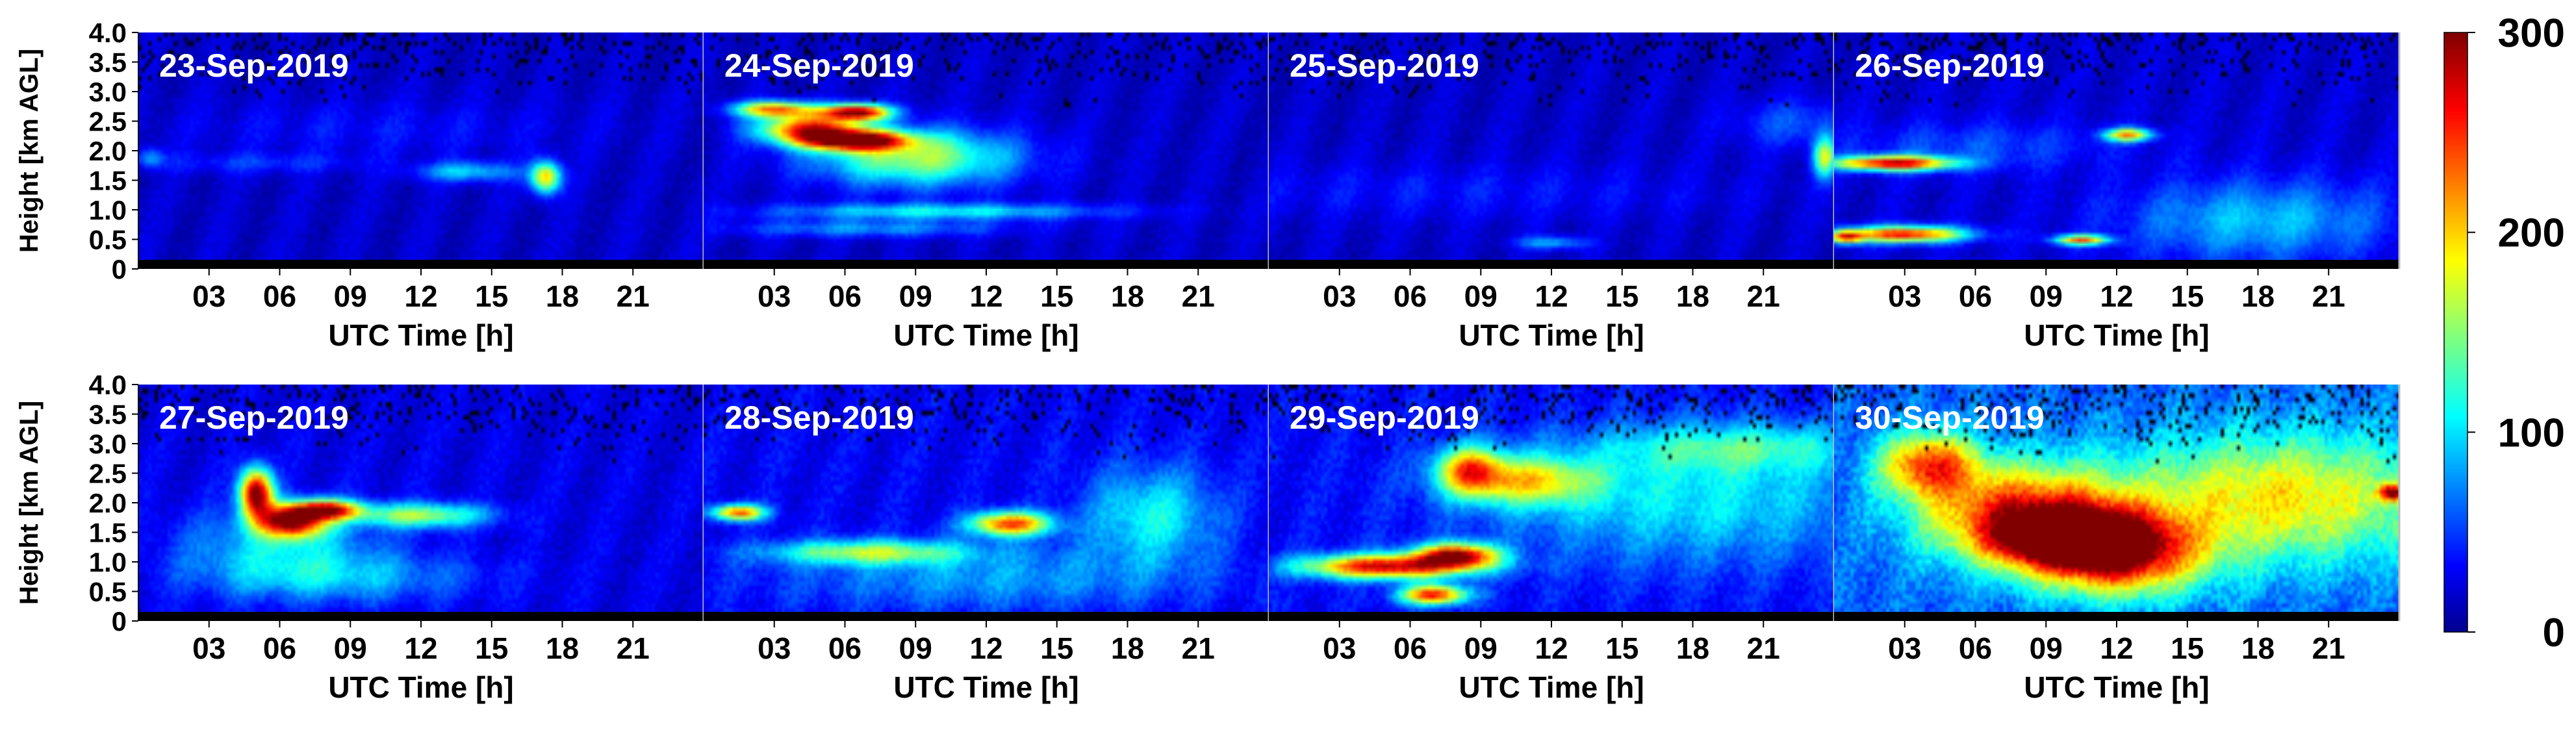 The height and width of the screenshot is (734, 2576). What do you see at coordinates (2455, 332) in the screenshot?
I see `colorbar-gradient` at bounding box center [2455, 332].